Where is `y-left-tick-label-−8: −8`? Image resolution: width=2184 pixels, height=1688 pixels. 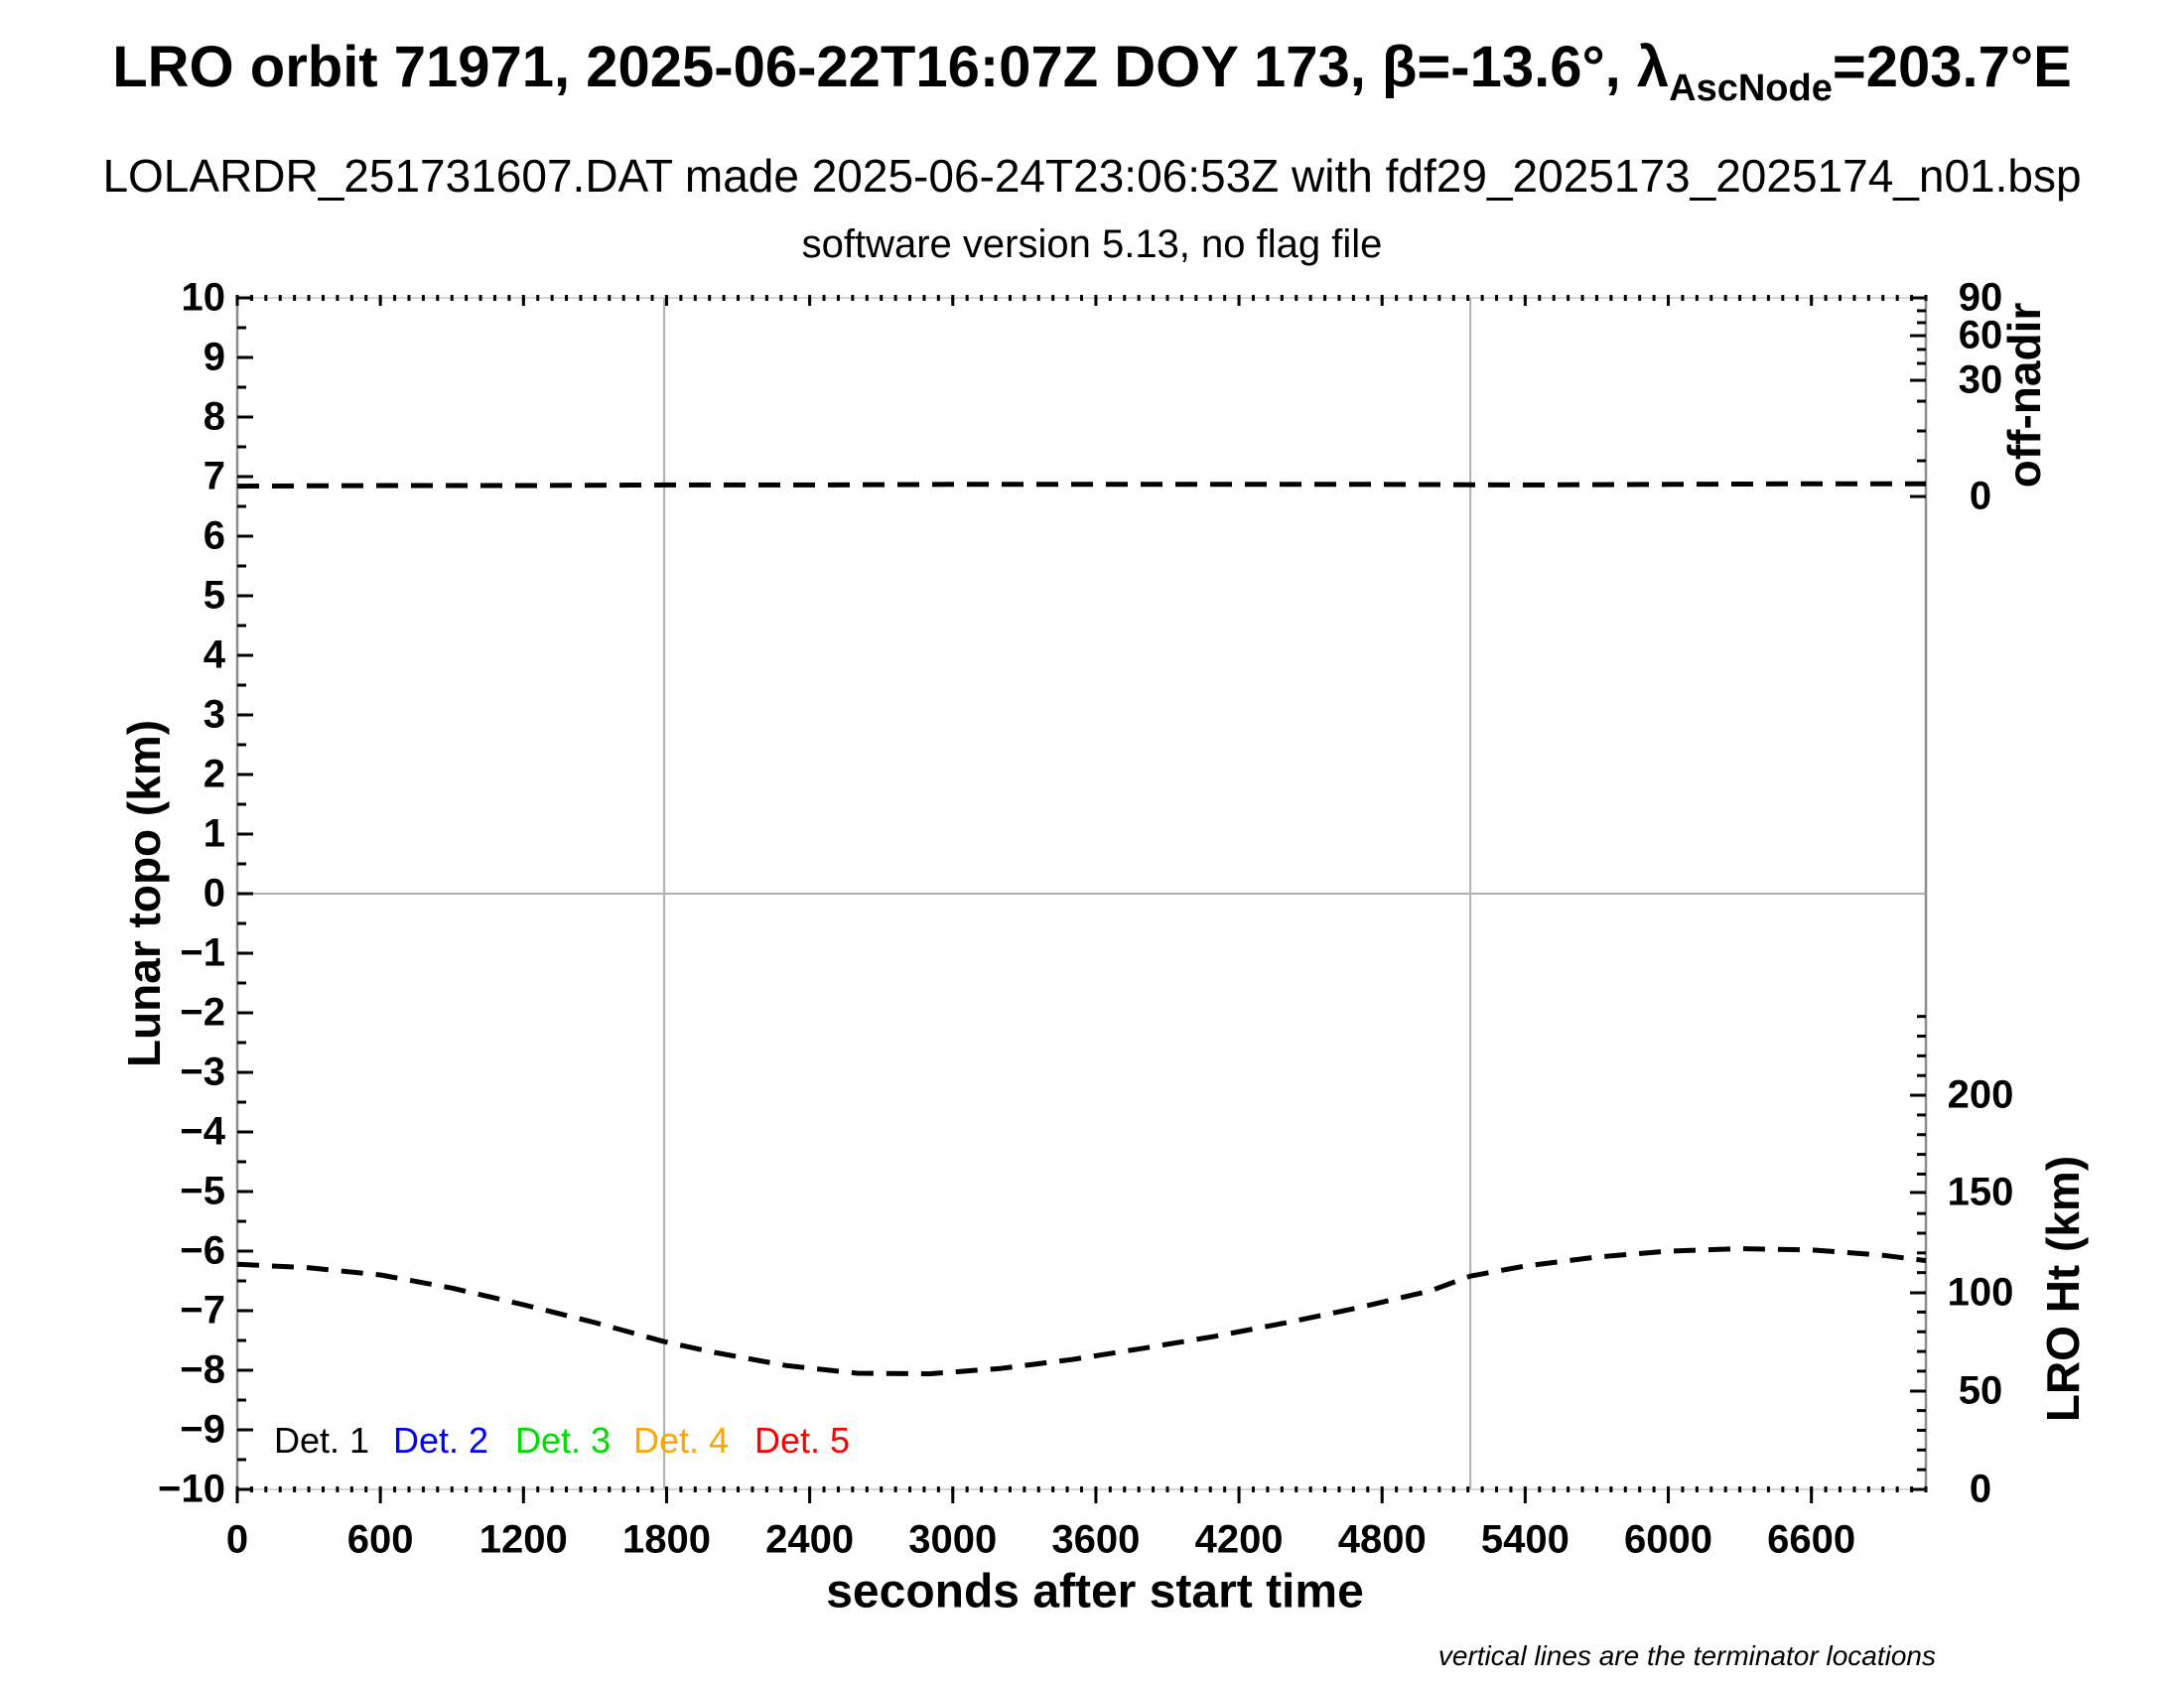 y-left-tick-label-−8: −8 is located at coordinates (202, 1369).